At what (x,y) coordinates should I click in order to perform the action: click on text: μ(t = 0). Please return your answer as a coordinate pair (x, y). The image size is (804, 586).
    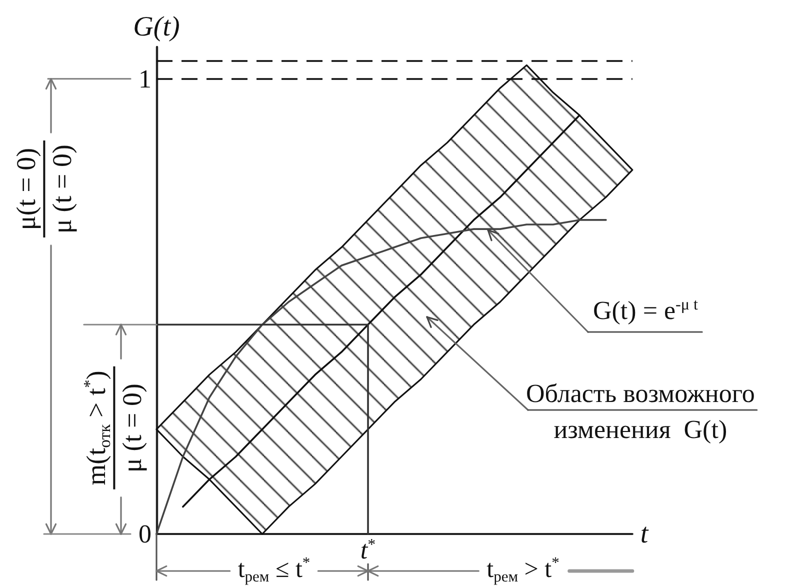
    Looking at the image, I should click on (26, 189).